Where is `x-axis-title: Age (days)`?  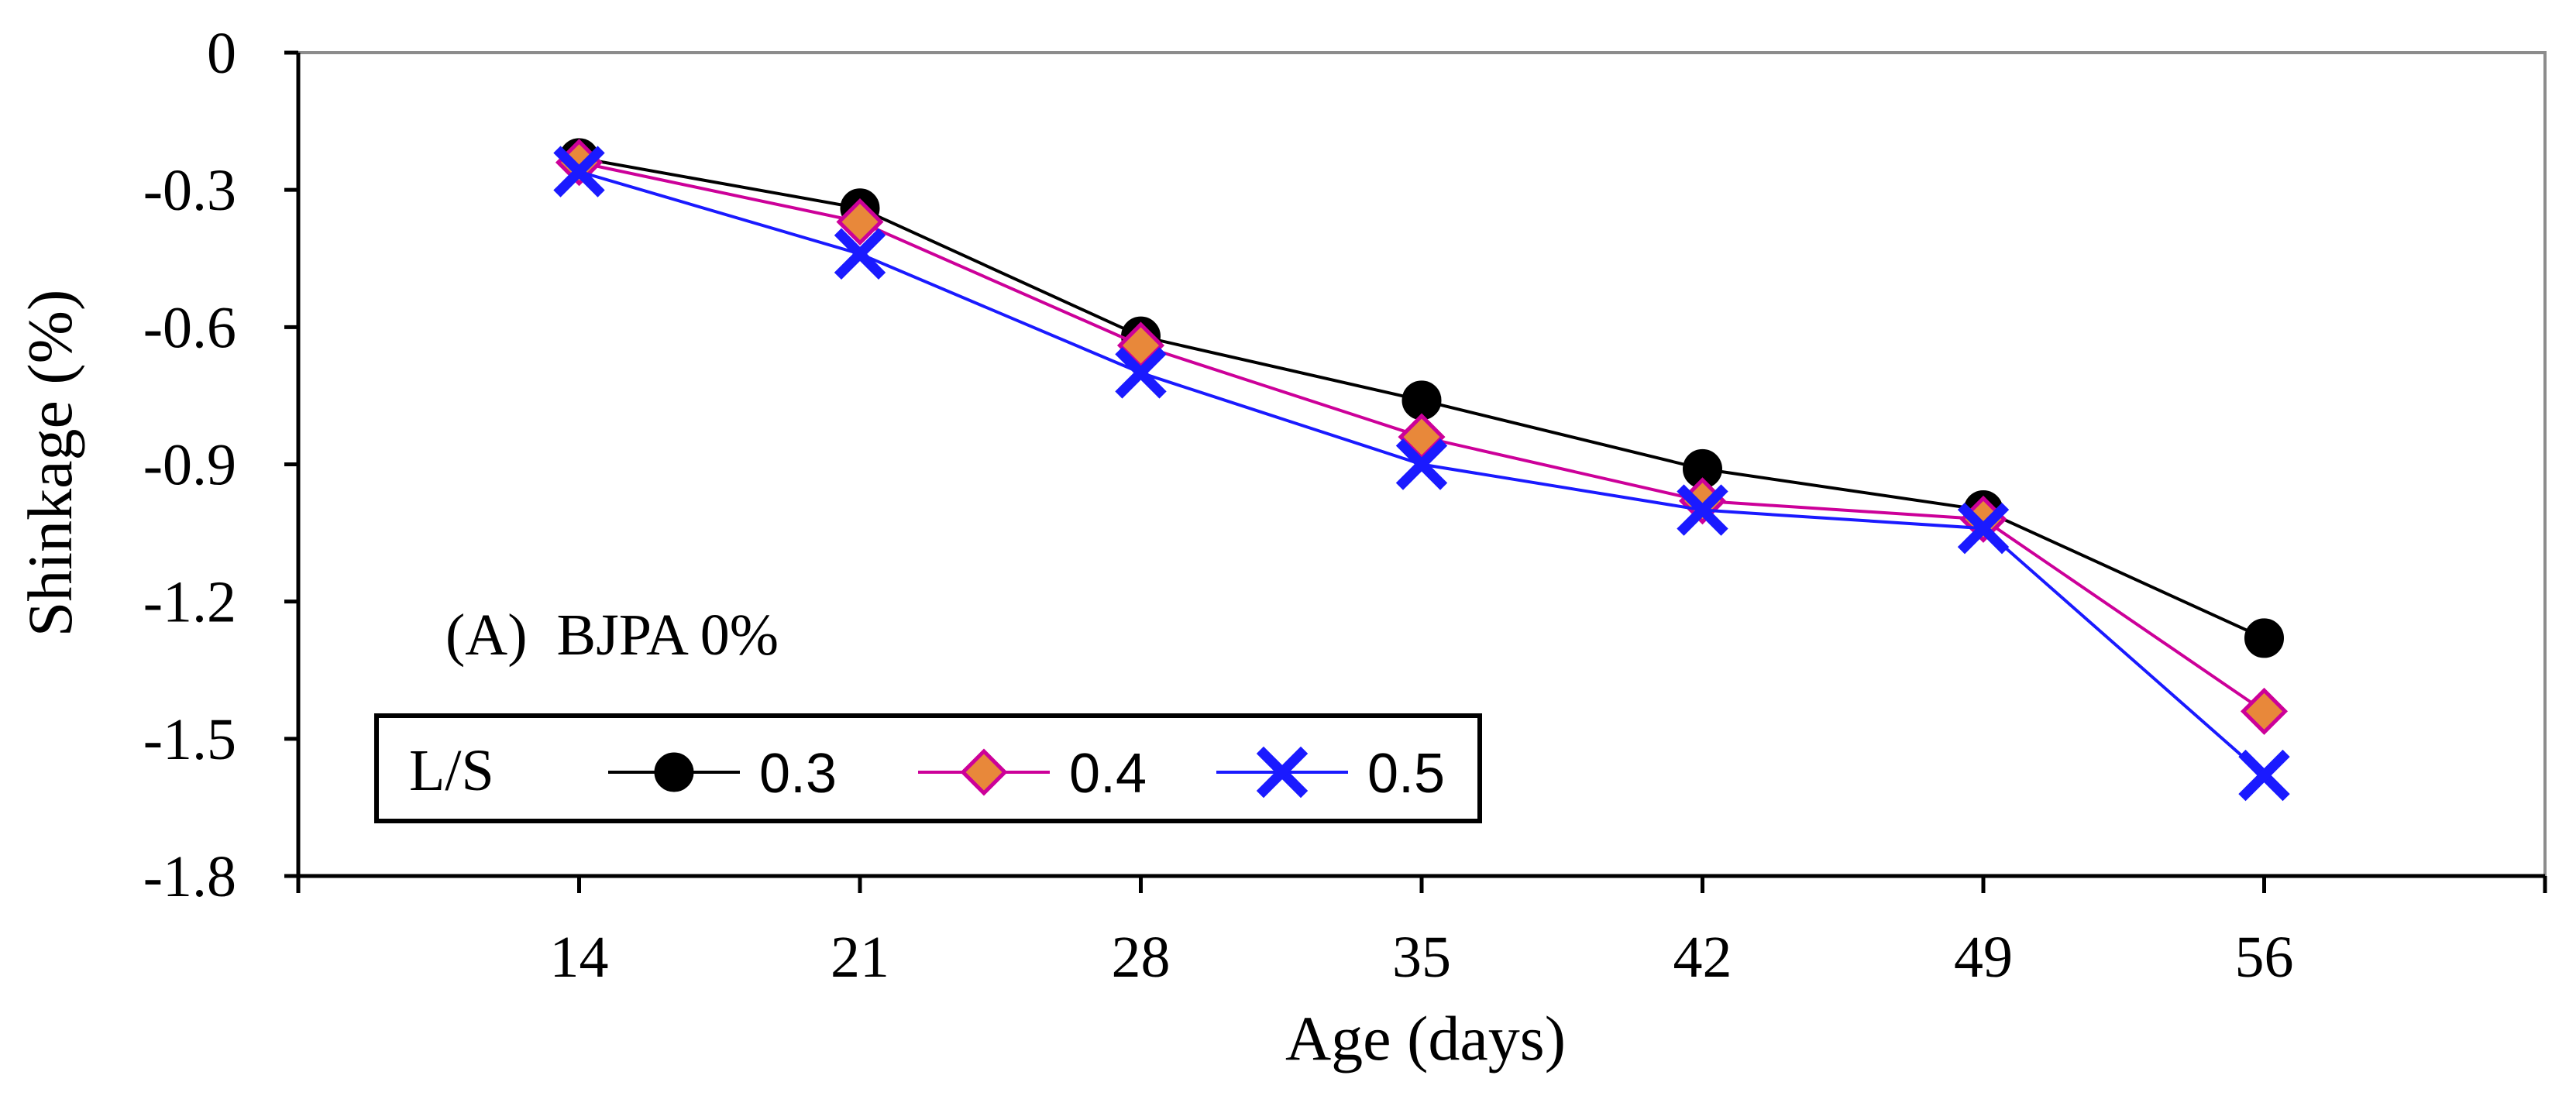 x-axis-title: Age (days) is located at coordinates (1425, 1038).